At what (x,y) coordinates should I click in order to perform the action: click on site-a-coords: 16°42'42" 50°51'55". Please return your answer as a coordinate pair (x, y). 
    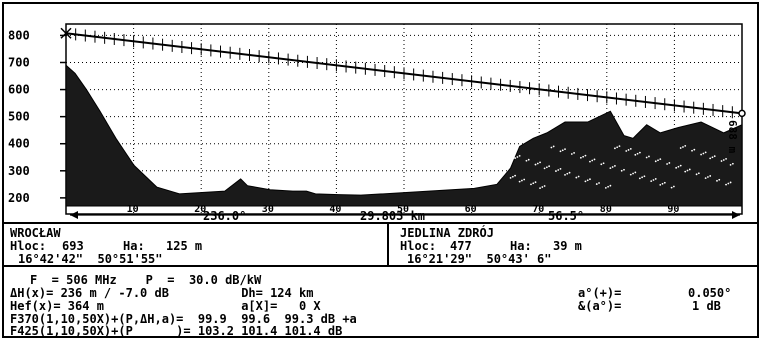
    Looking at the image, I should click on (90, 259).